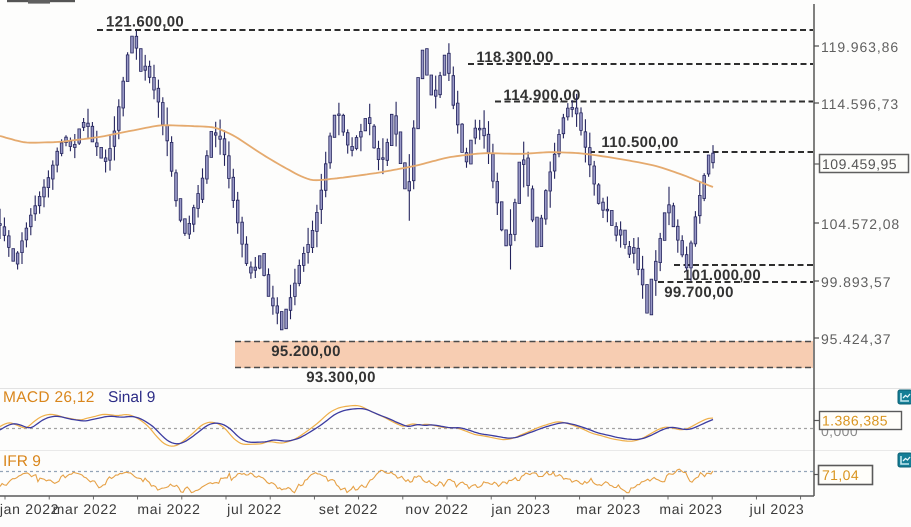  Describe the element at coordinates (639, 142) in the screenshot. I see `svg-text: 110.500,00` at that location.